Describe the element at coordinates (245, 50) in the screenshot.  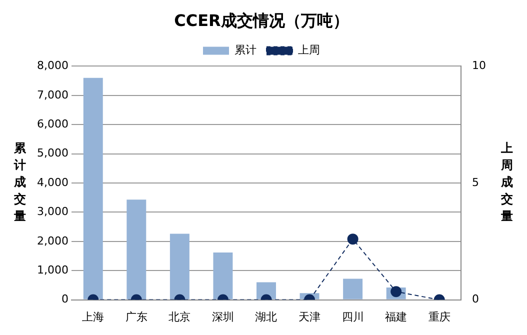
I see `legend-label: 累计` at that location.